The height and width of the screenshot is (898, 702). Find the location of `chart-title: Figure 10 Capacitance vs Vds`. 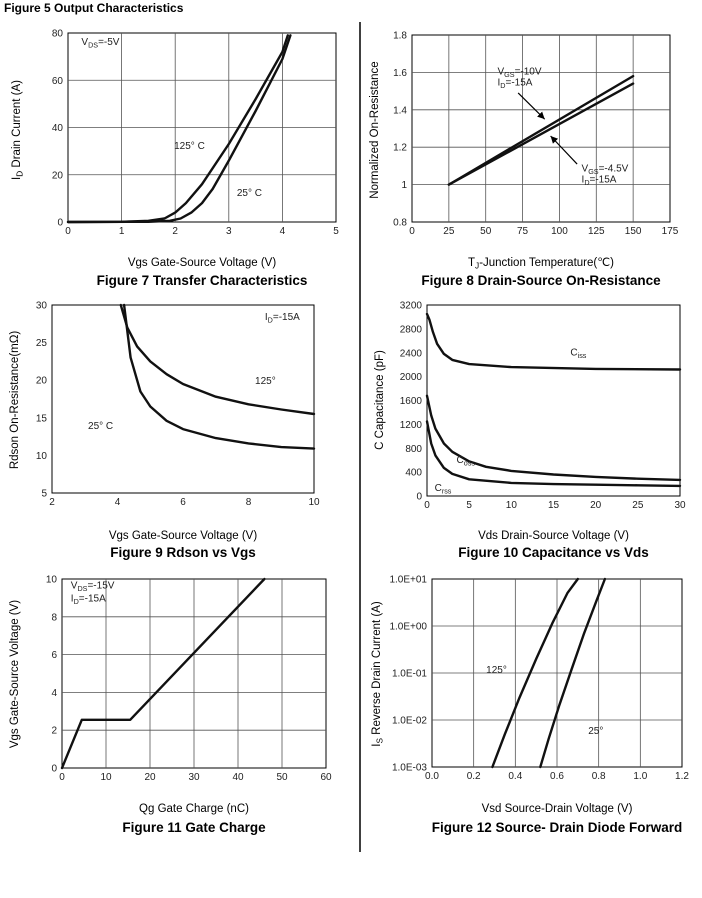

chart-title: Figure 10 Capacitance vs Vds is located at coordinates (553, 552).